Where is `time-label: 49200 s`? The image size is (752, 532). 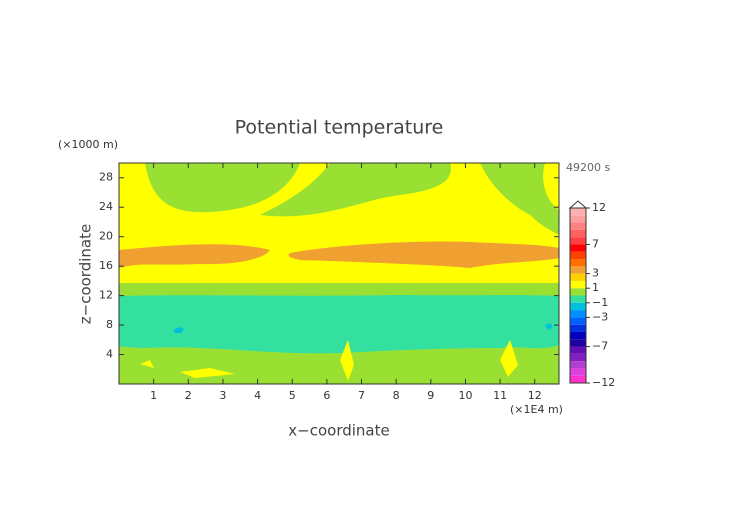 time-label: 49200 s is located at coordinates (588, 167).